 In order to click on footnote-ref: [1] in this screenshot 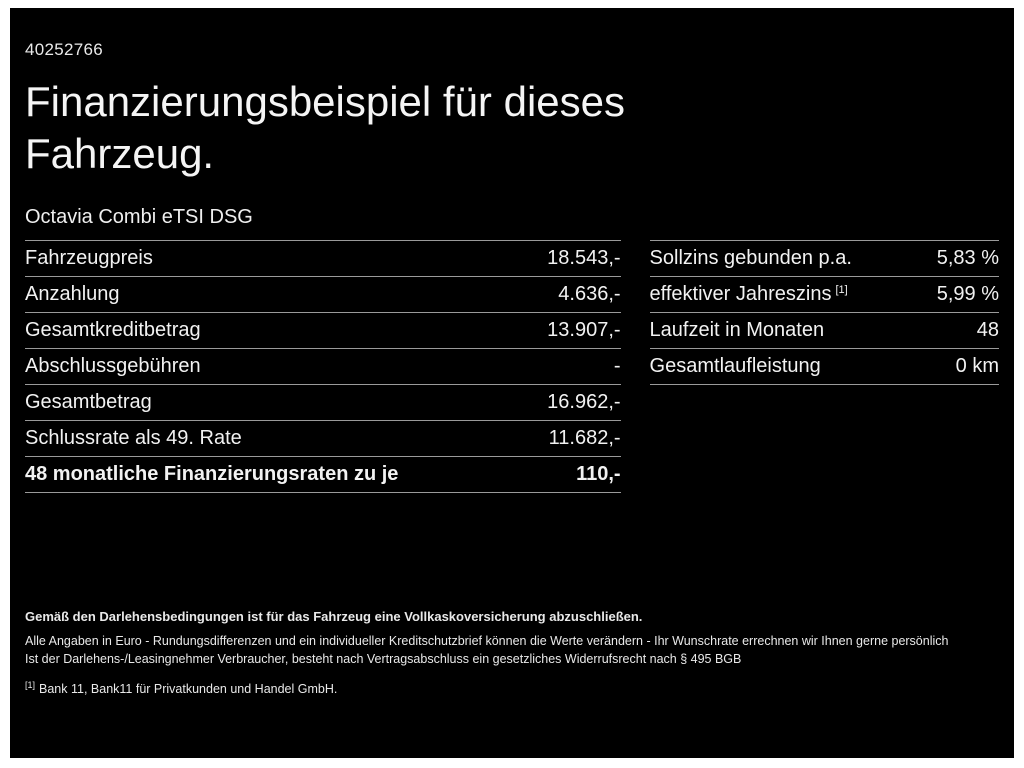, I will do `click(841, 289)`.